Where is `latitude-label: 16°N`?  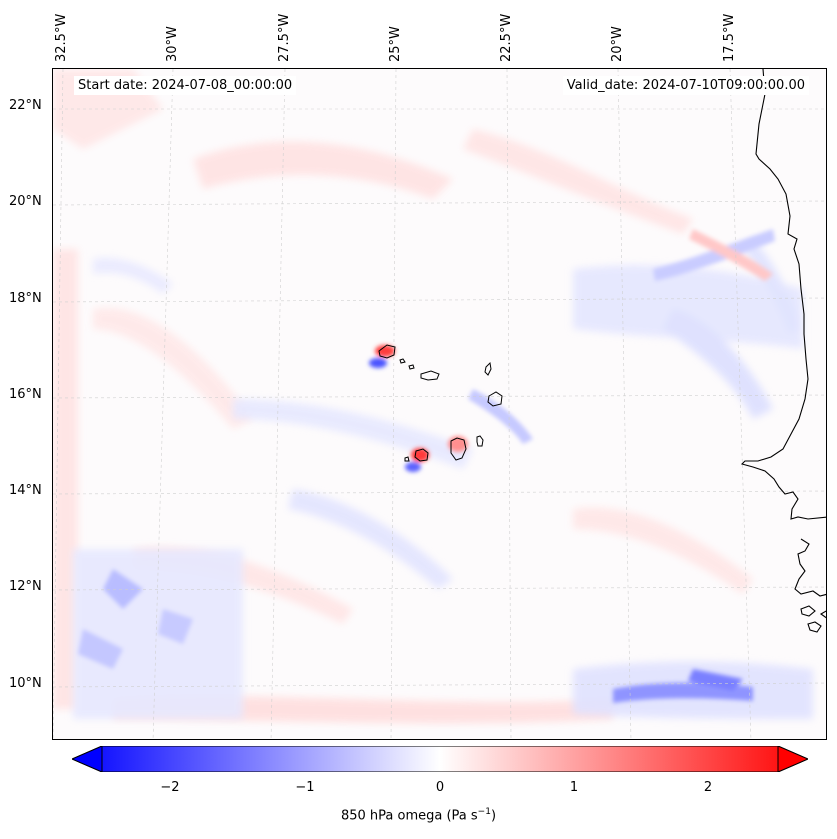
latitude-label: 16°N is located at coordinates (25, 394).